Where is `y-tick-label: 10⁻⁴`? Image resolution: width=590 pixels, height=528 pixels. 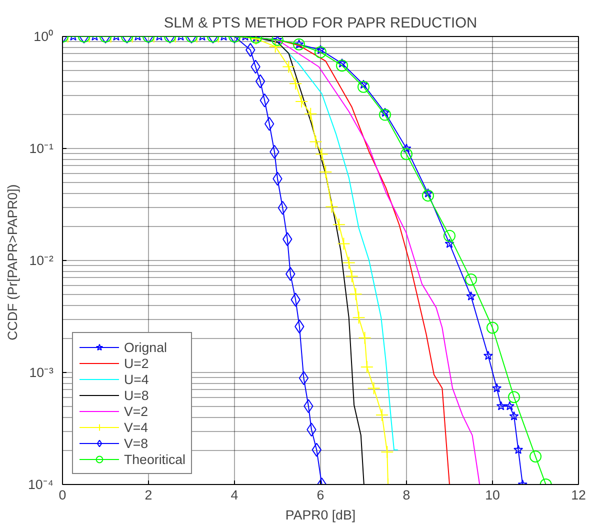
y-tick-label: 10⁻⁴ is located at coordinates (41, 484).